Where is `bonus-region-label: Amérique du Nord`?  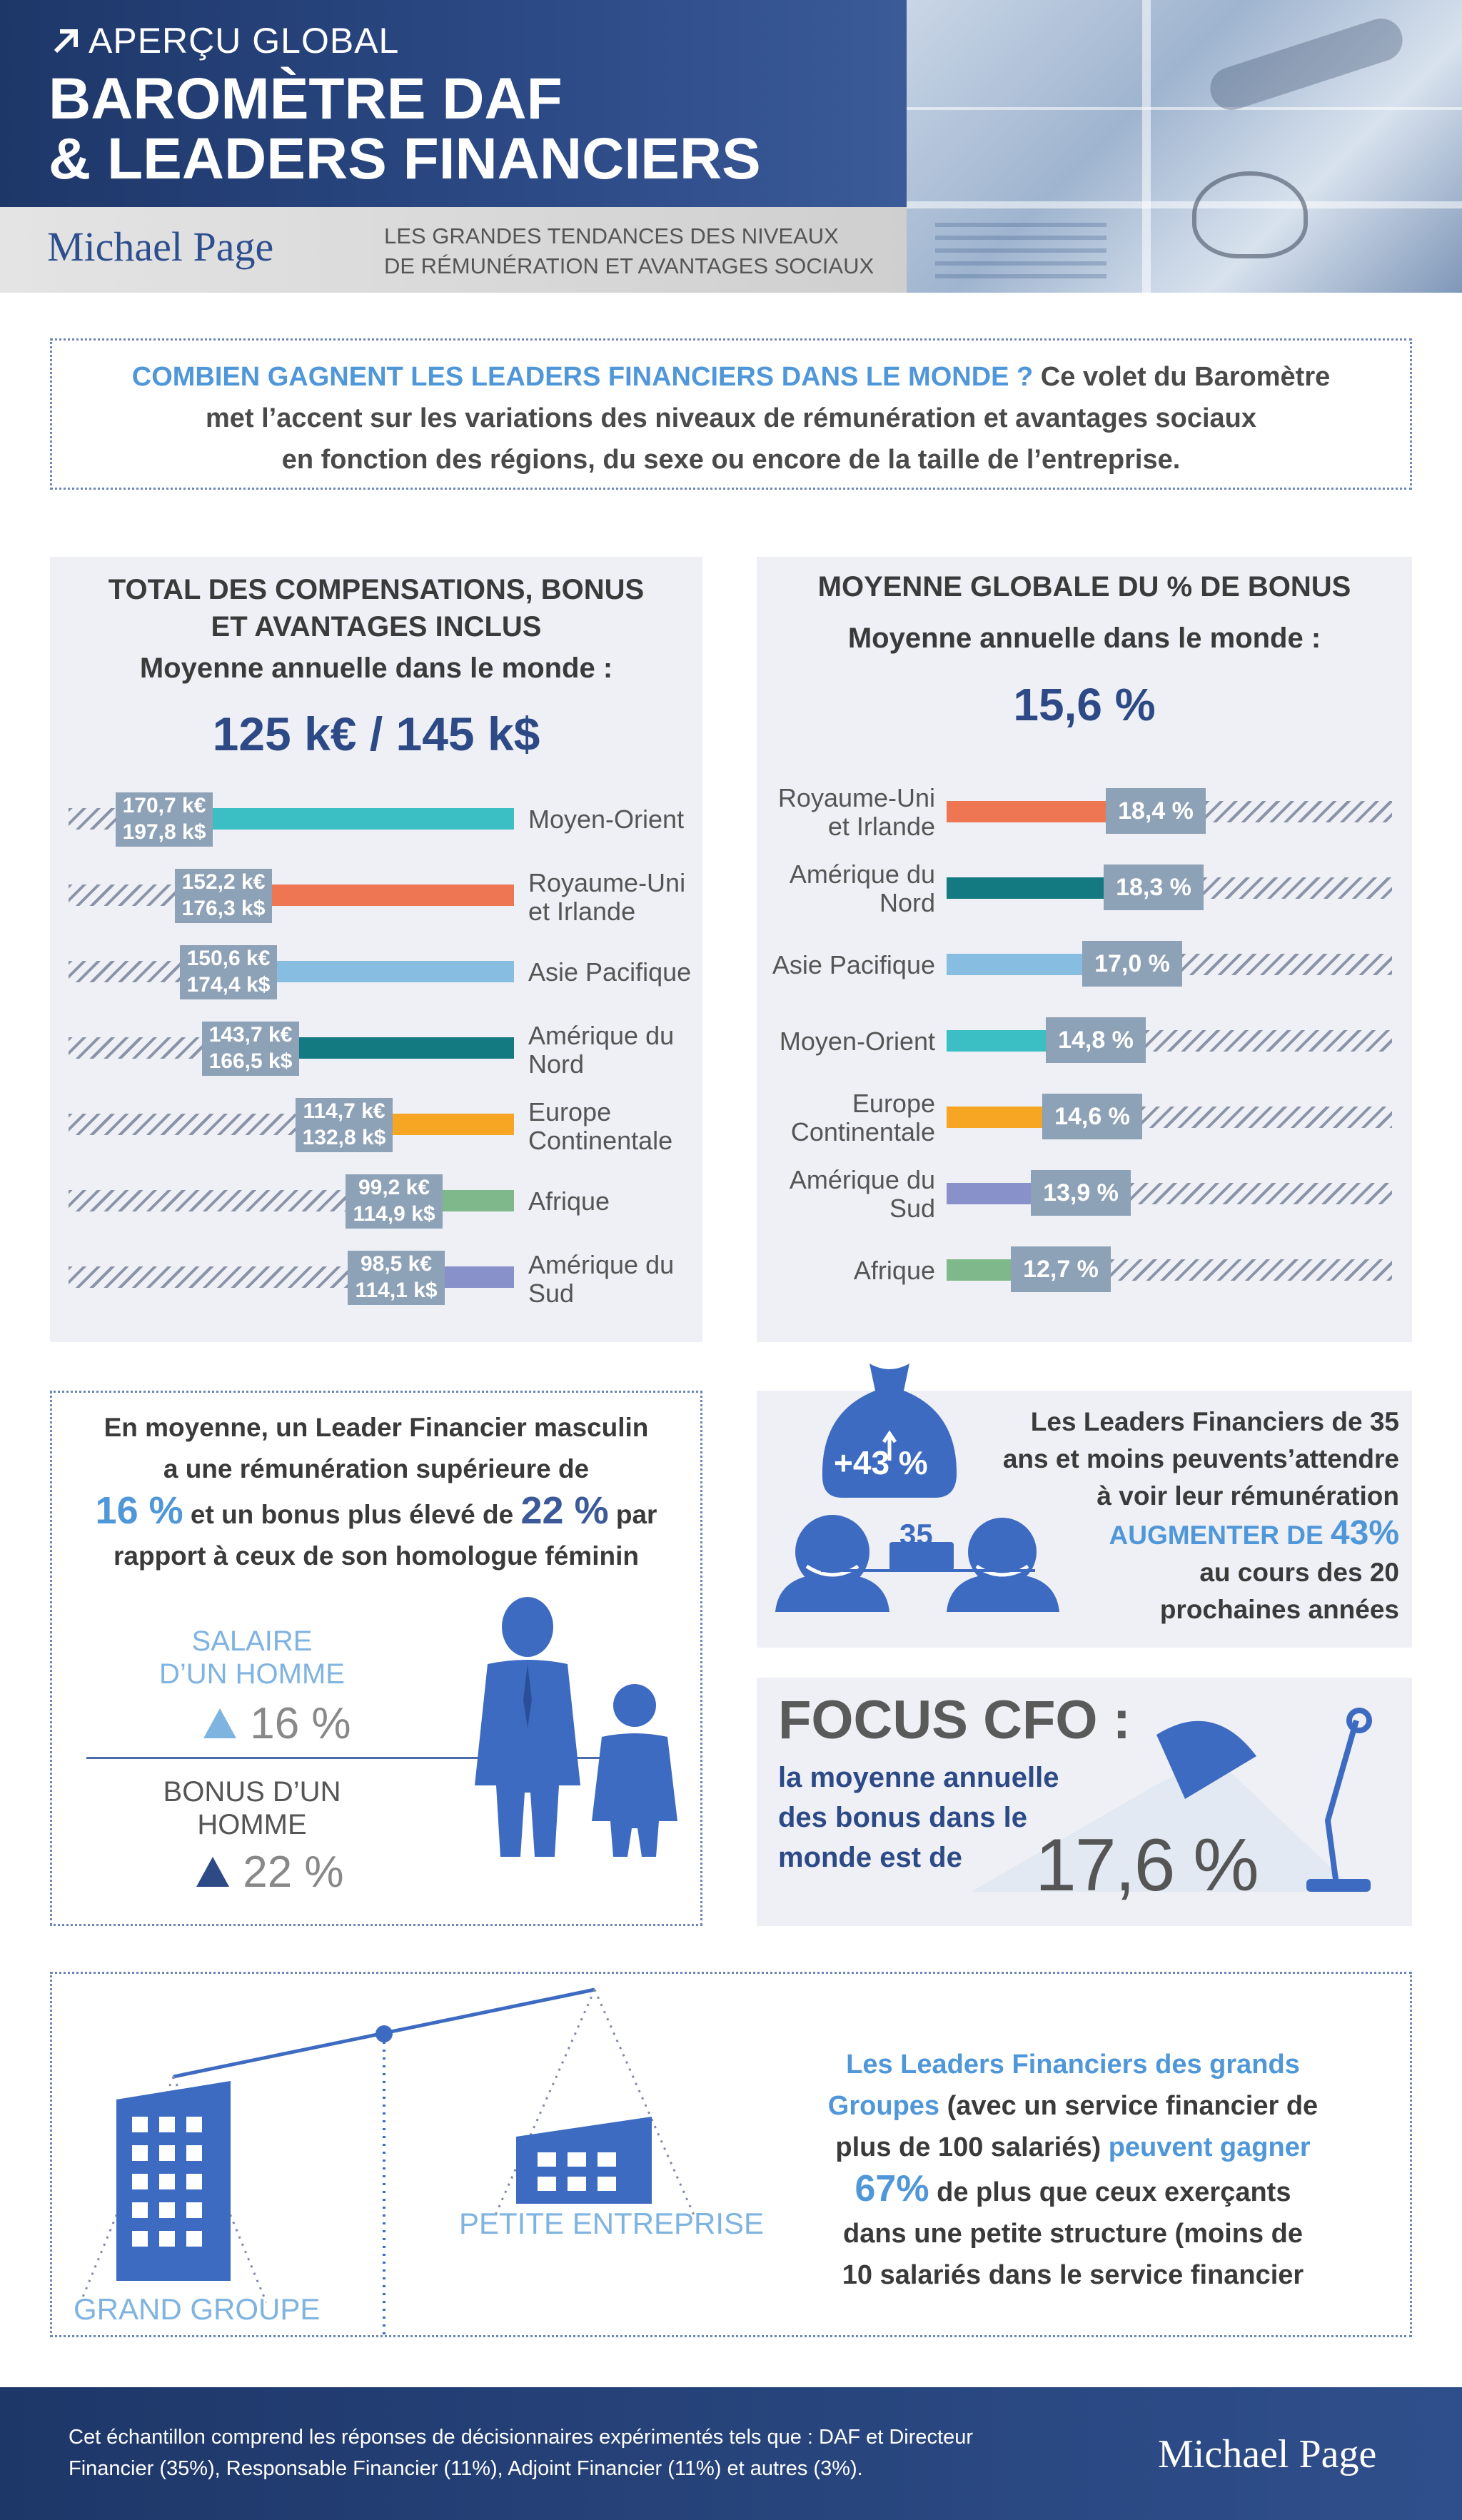
bonus-region-label: Amérique du Nord is located at coordinates (862, 888).